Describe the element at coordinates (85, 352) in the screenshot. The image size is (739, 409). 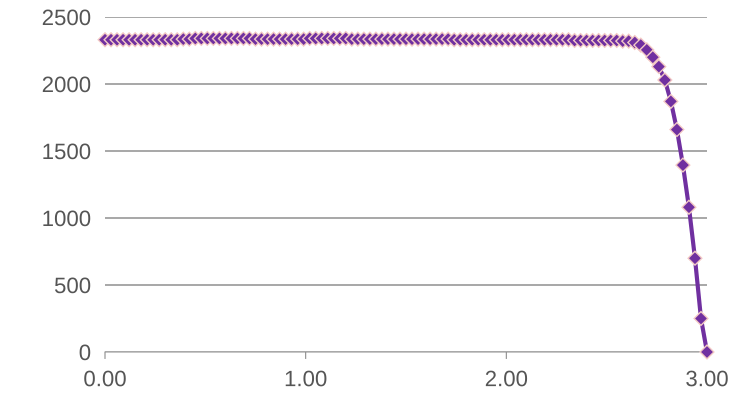
I see `y-tick-label: 0` at that location.